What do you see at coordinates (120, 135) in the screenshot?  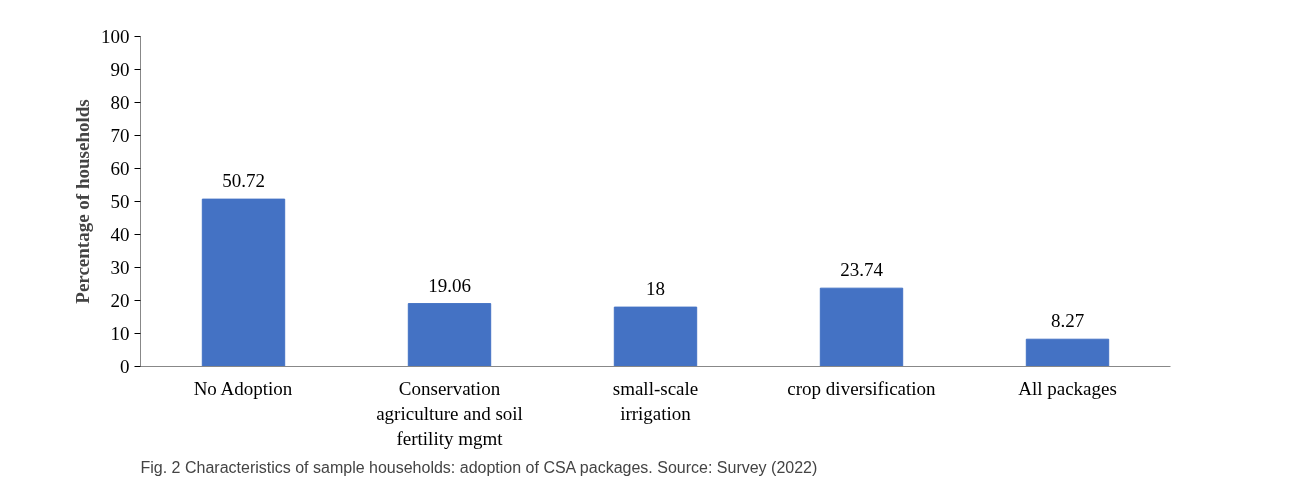 I see `y-tick-label: 70` at bounding box center [120, 135].